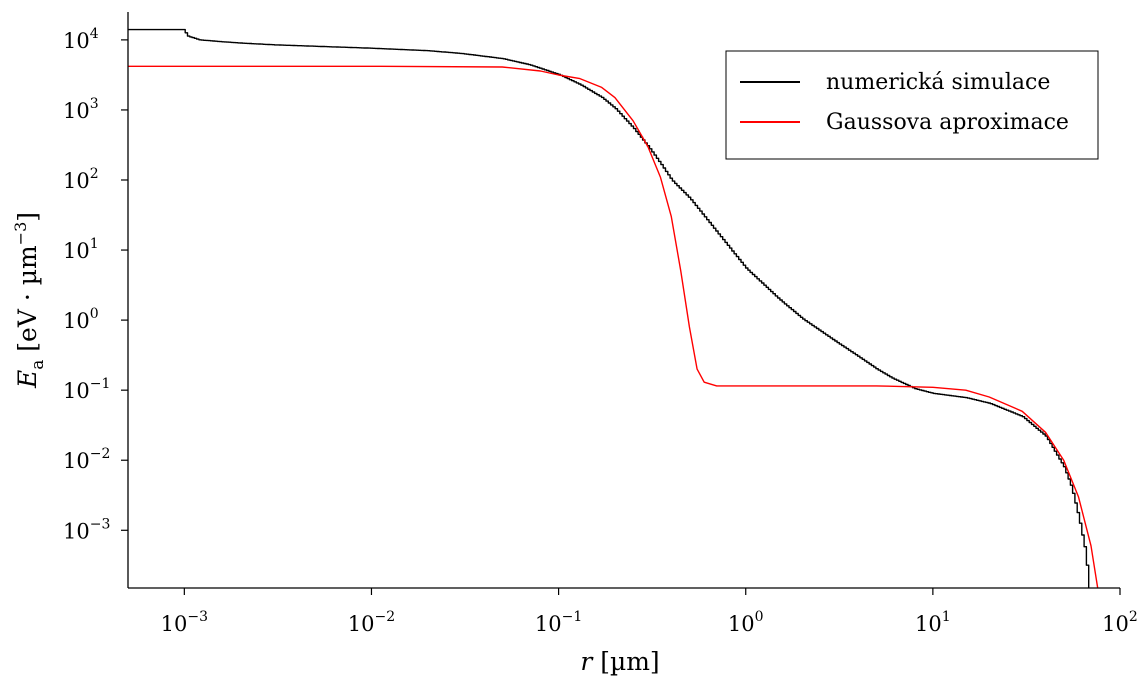 Image resolution: width=1147 pixels, height=680 pixels. I want to click on x-tick-label: 10⁰, so click(746, 622).